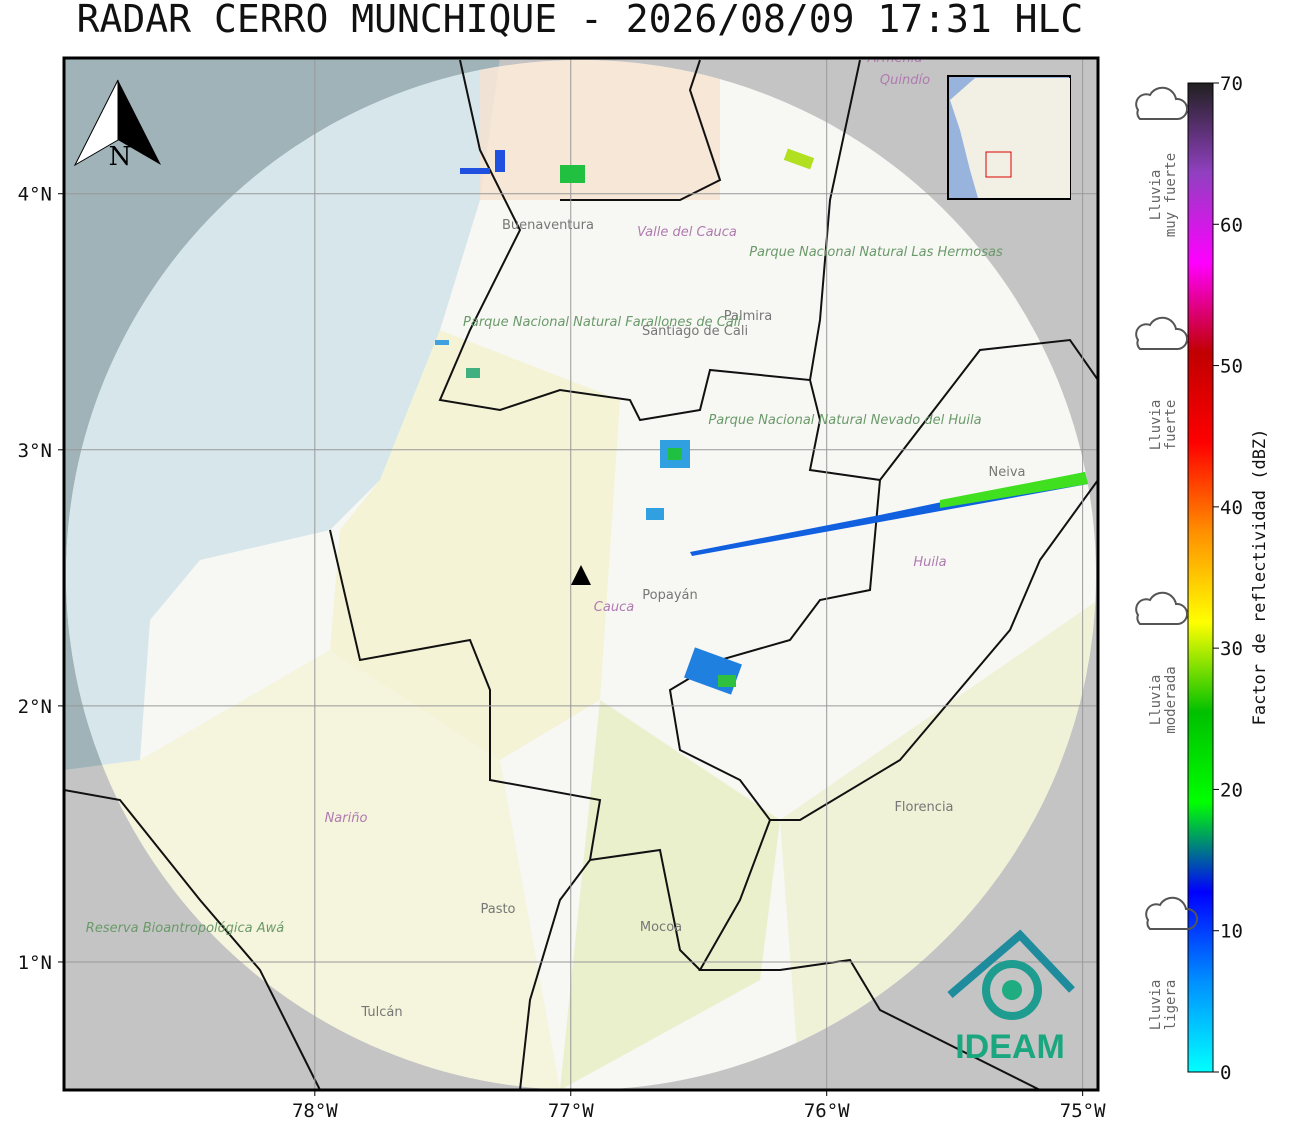 This screenshot has height=1137, width=1309. I want to click on place-label: Palmira, so click(748, 316).